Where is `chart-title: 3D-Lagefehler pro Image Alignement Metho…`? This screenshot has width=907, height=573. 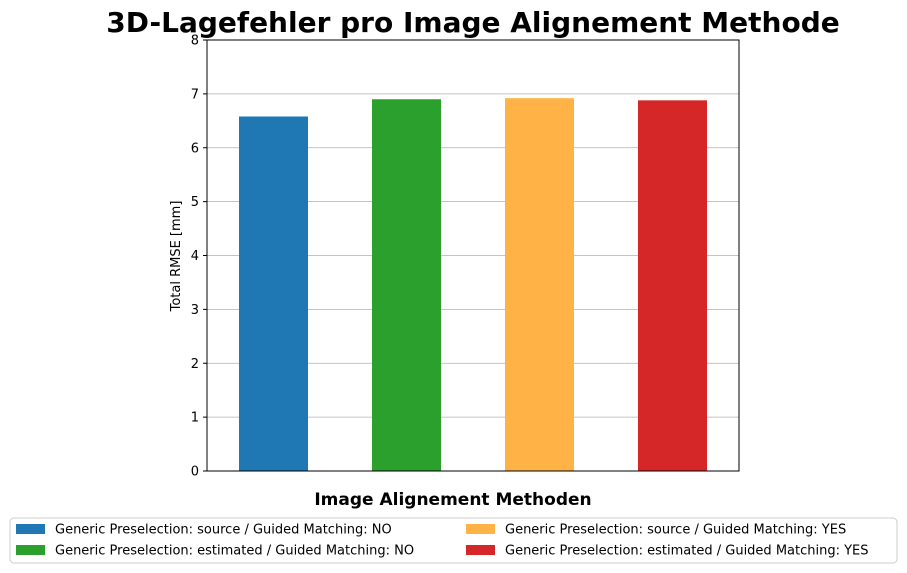 chart-title: 3D-Lagefehler pro Image Alignement Metho… is located at coordinates (473, 22).